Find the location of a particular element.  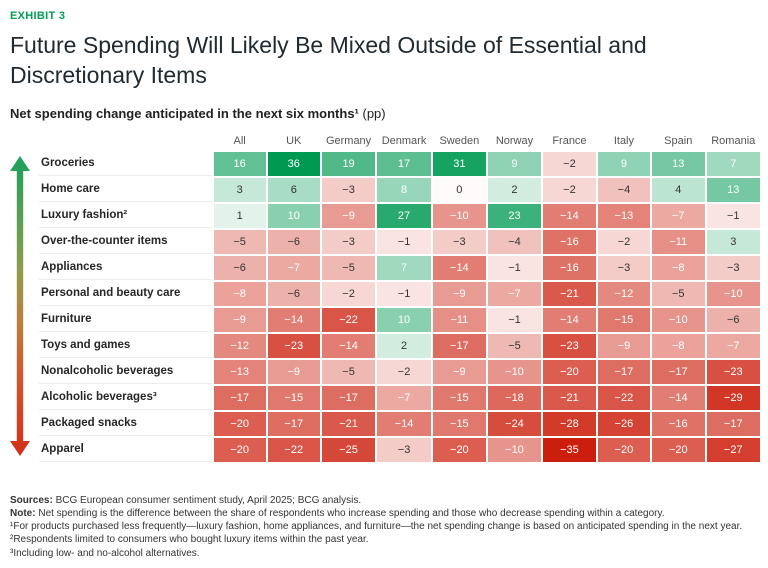

heatmap-cell: 0 is located at coordinates (459, 189).